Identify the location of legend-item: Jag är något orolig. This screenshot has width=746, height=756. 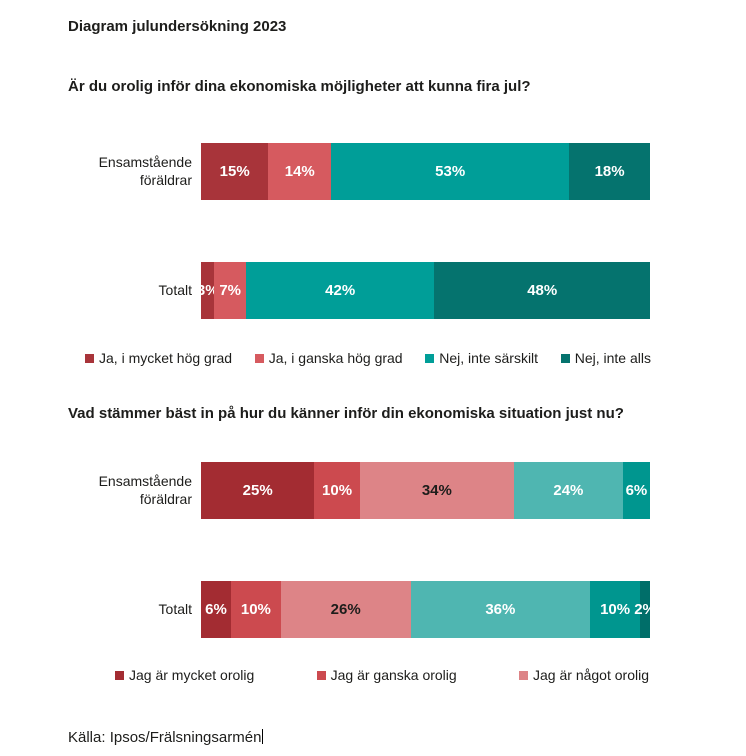
(584, 675).